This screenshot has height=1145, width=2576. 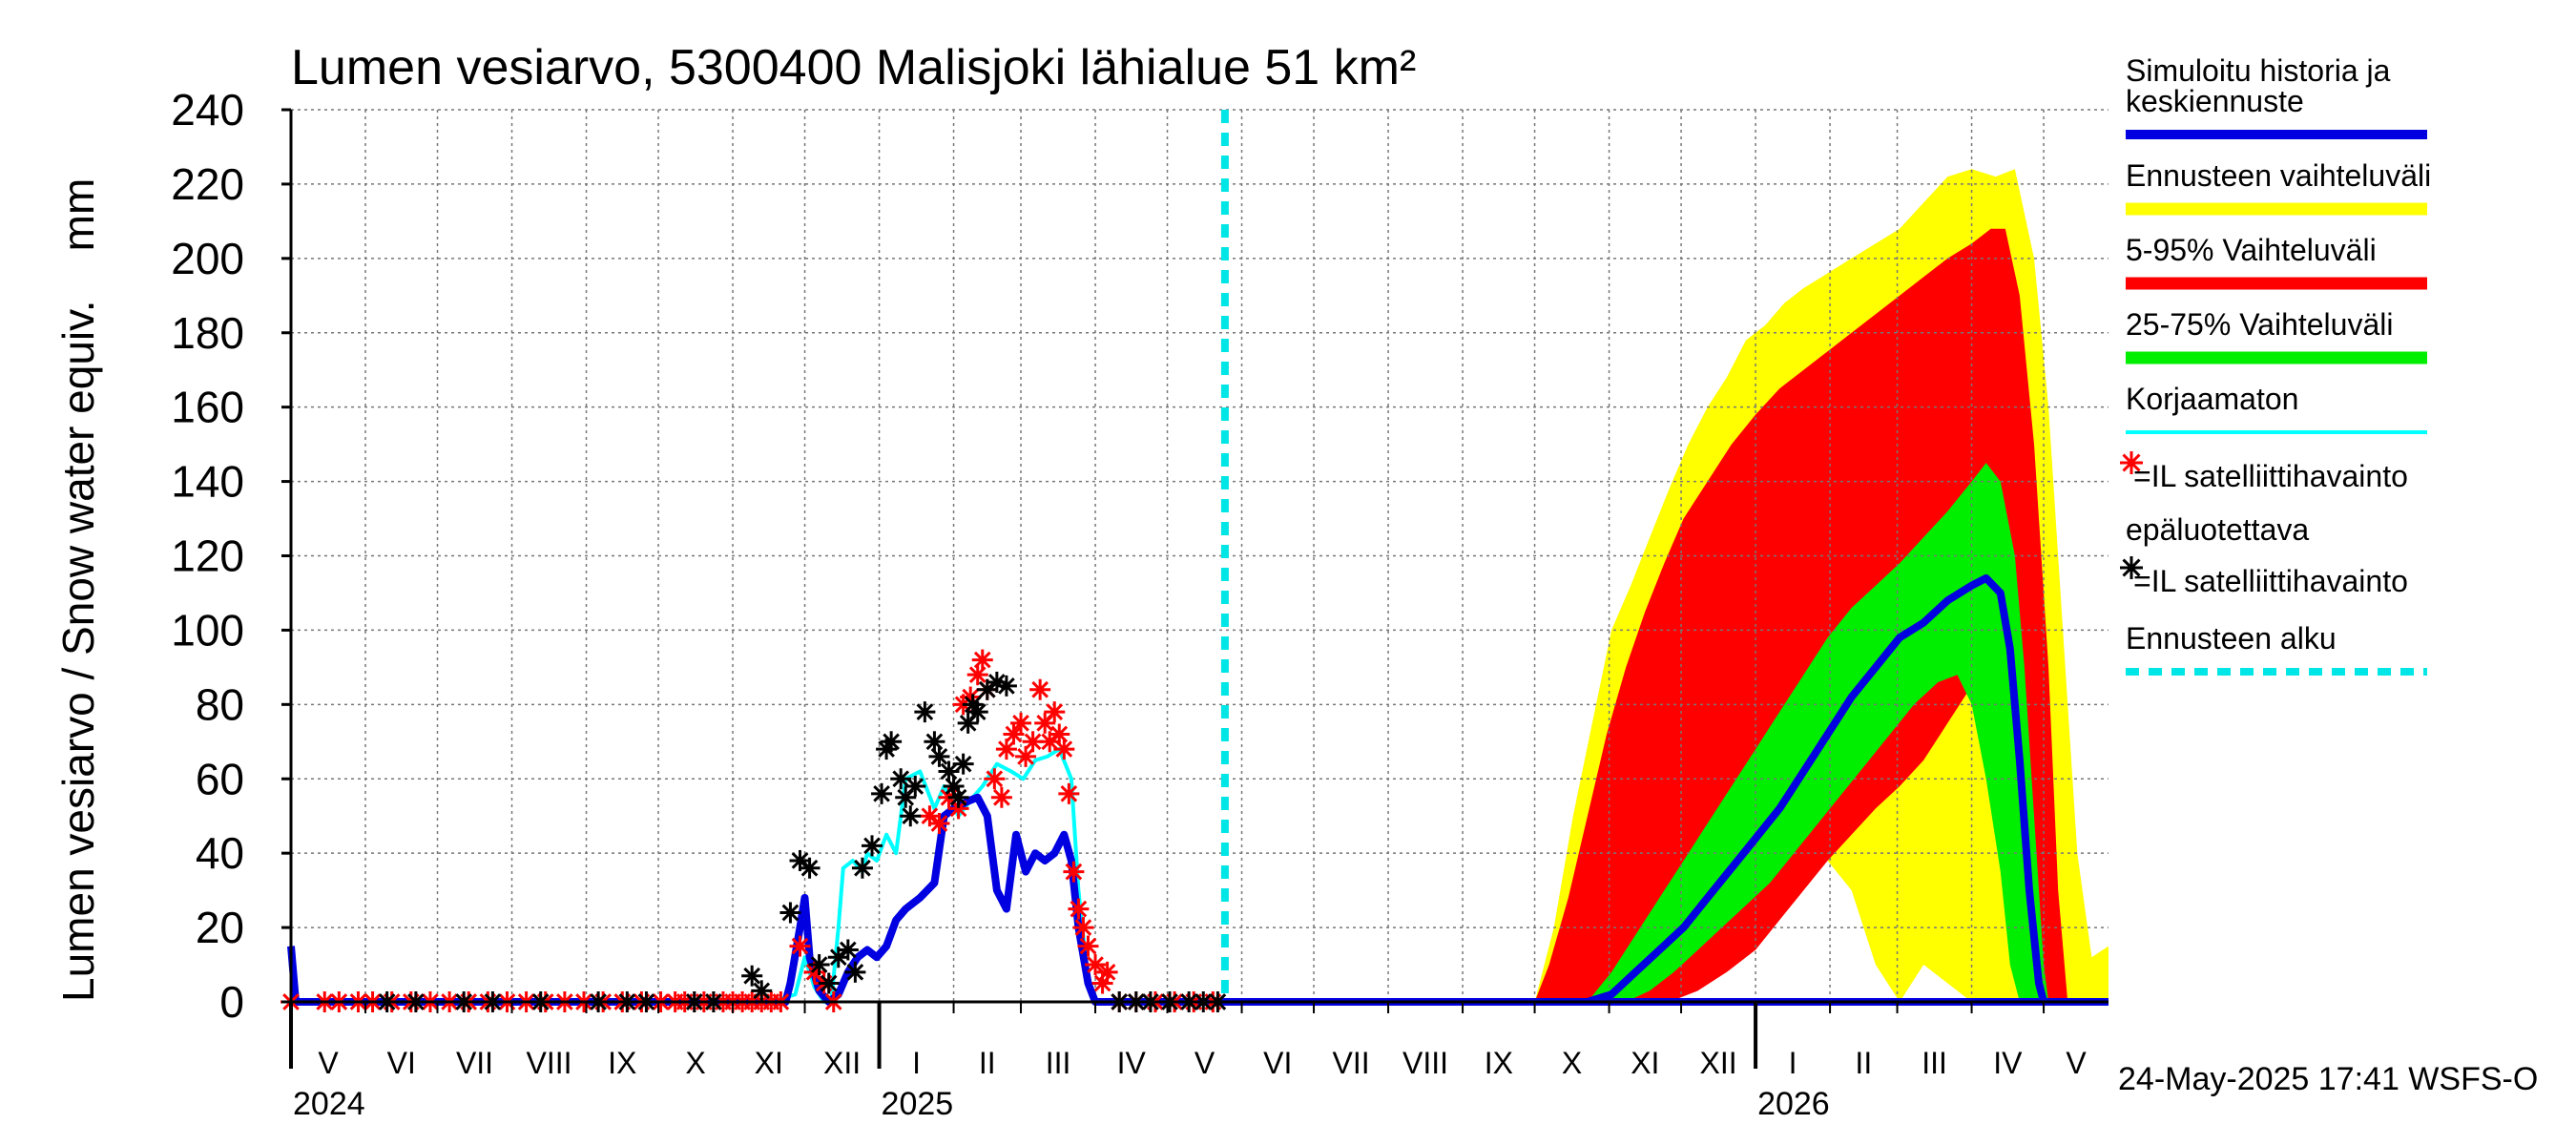 I want to click on legend-label-3: 25-75% Vaihteluväli, so click(x=2259, y=324).